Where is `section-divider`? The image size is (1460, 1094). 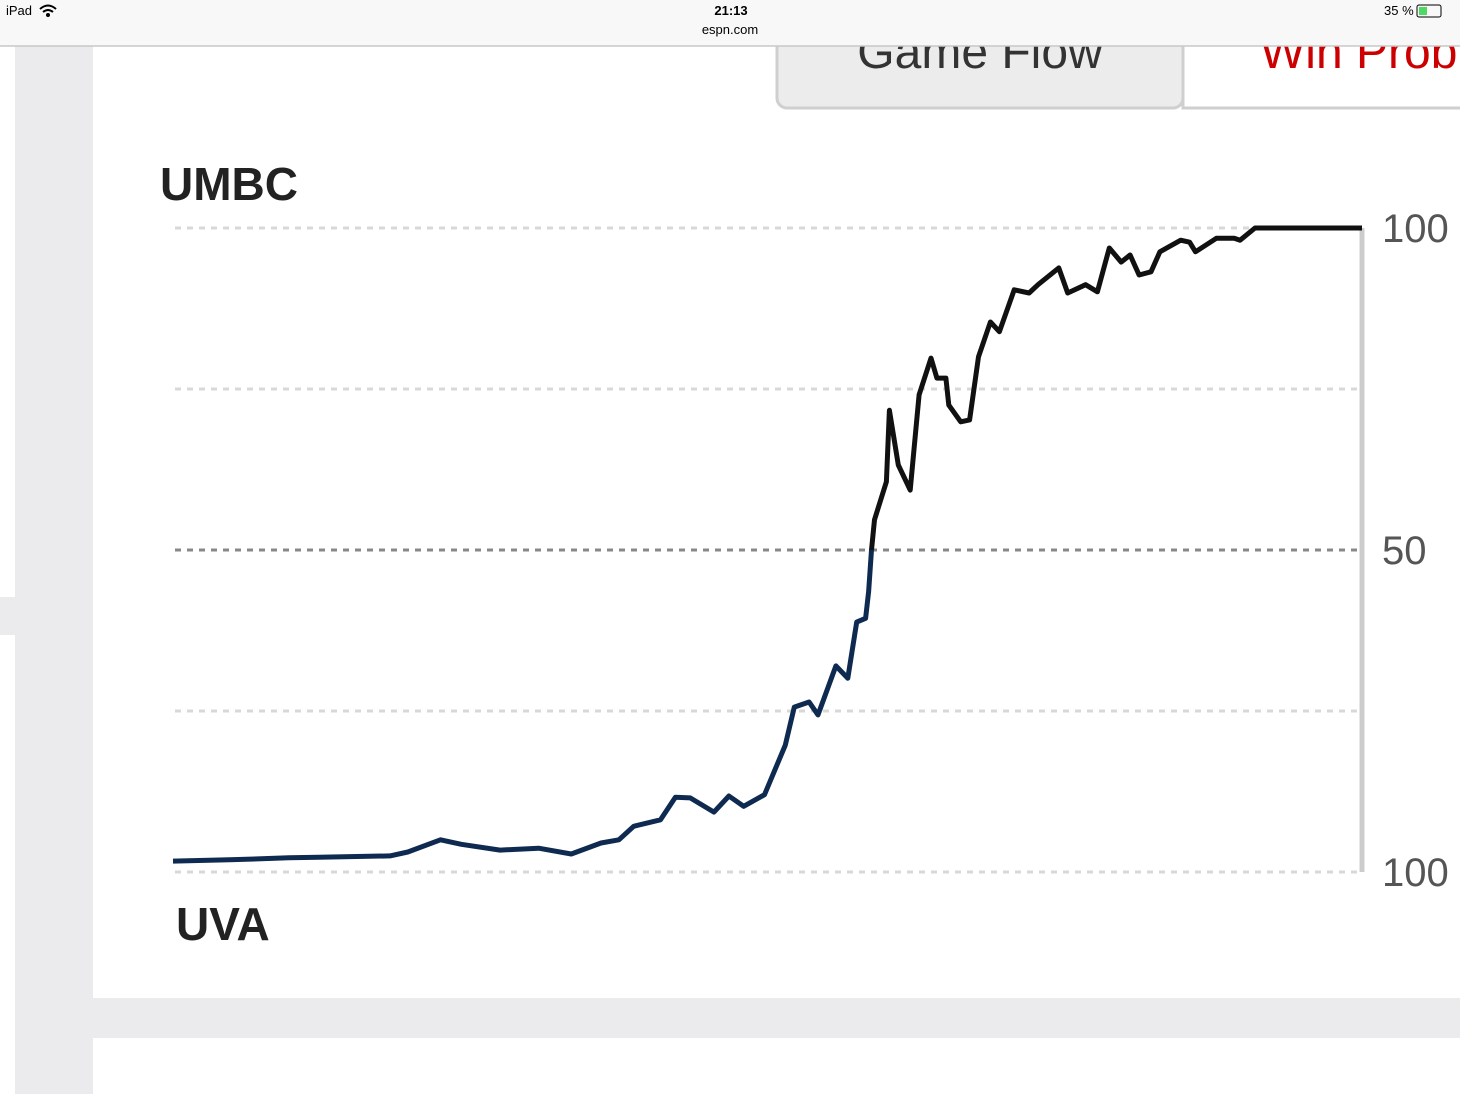
section-divider is located at coordinates (776, 1018).